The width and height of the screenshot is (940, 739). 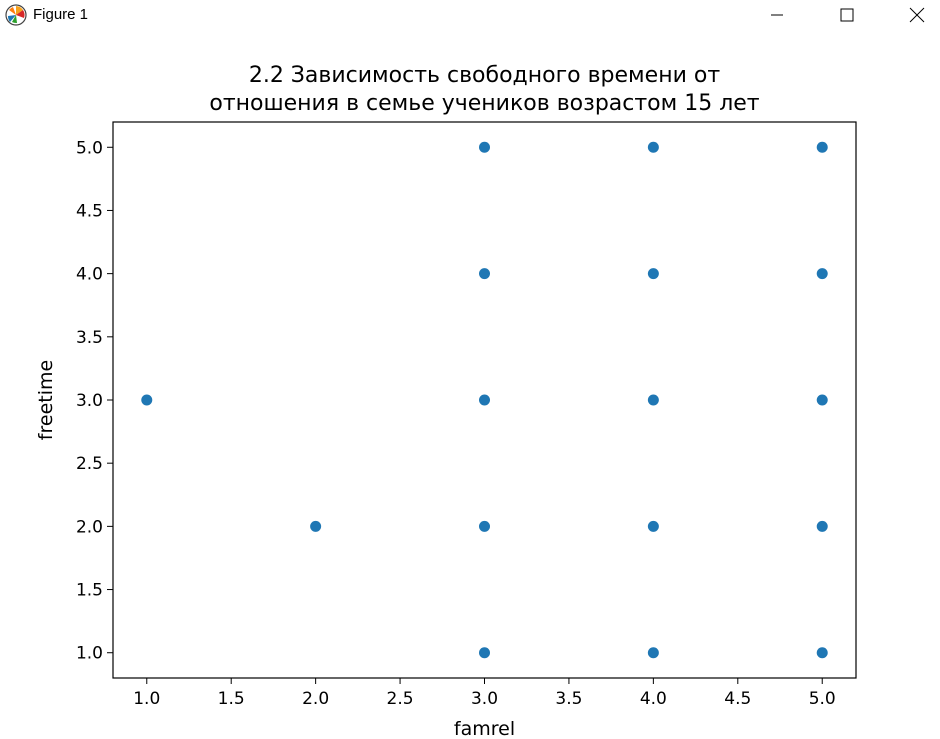 I want to click on x-tick-label: 4.5, so click(x=737, y=699).